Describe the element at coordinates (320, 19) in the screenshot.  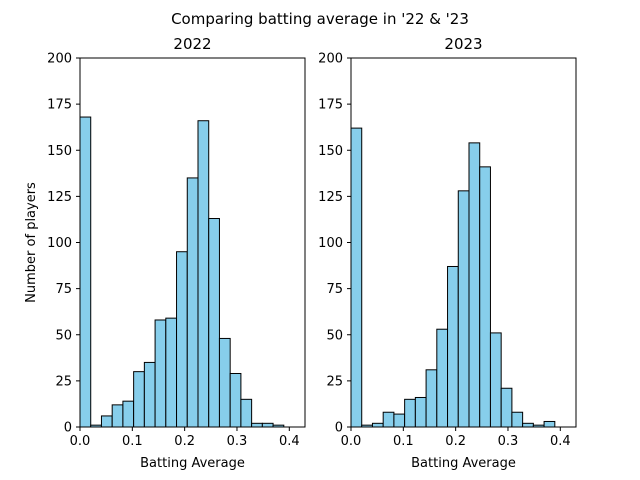
I see `figure-suptitle: Comparing batting average in '22 & '23` at that location.